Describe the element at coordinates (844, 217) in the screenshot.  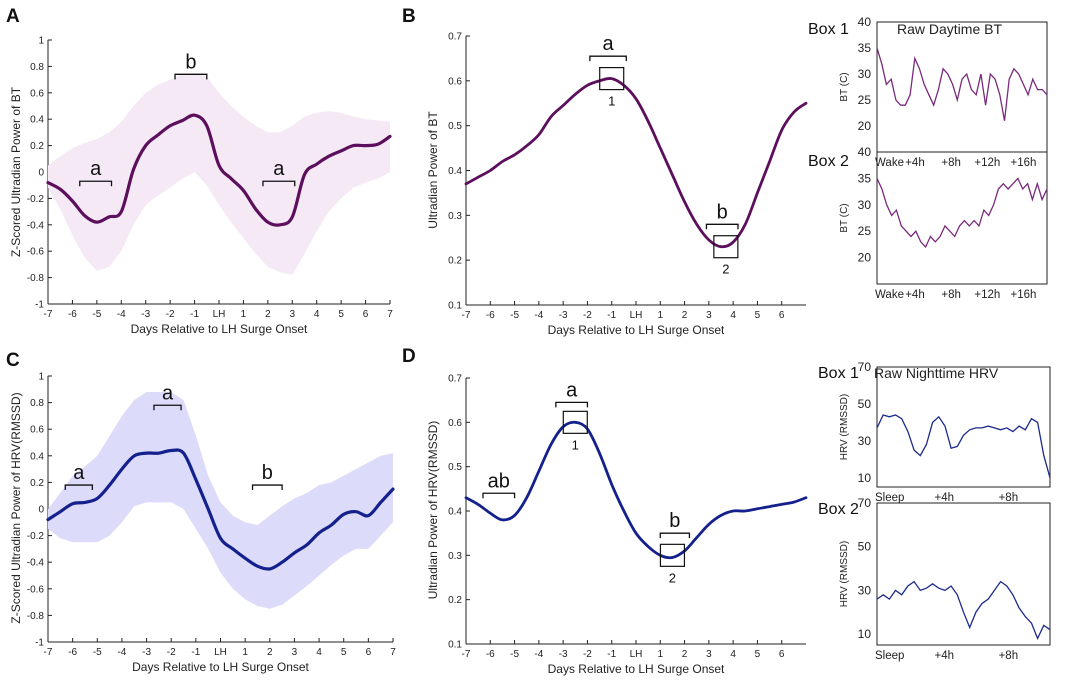
I see `inset-y-title: BT (C)` at that location.